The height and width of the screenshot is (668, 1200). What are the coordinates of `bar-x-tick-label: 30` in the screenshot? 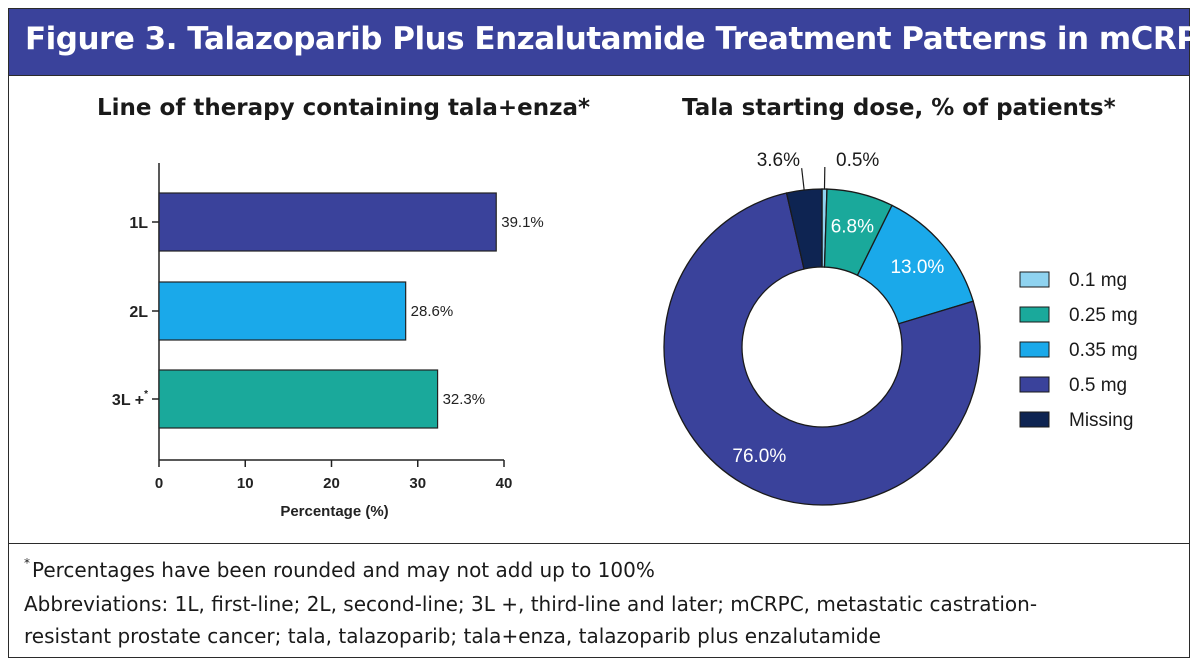 It's located at (417, 483).